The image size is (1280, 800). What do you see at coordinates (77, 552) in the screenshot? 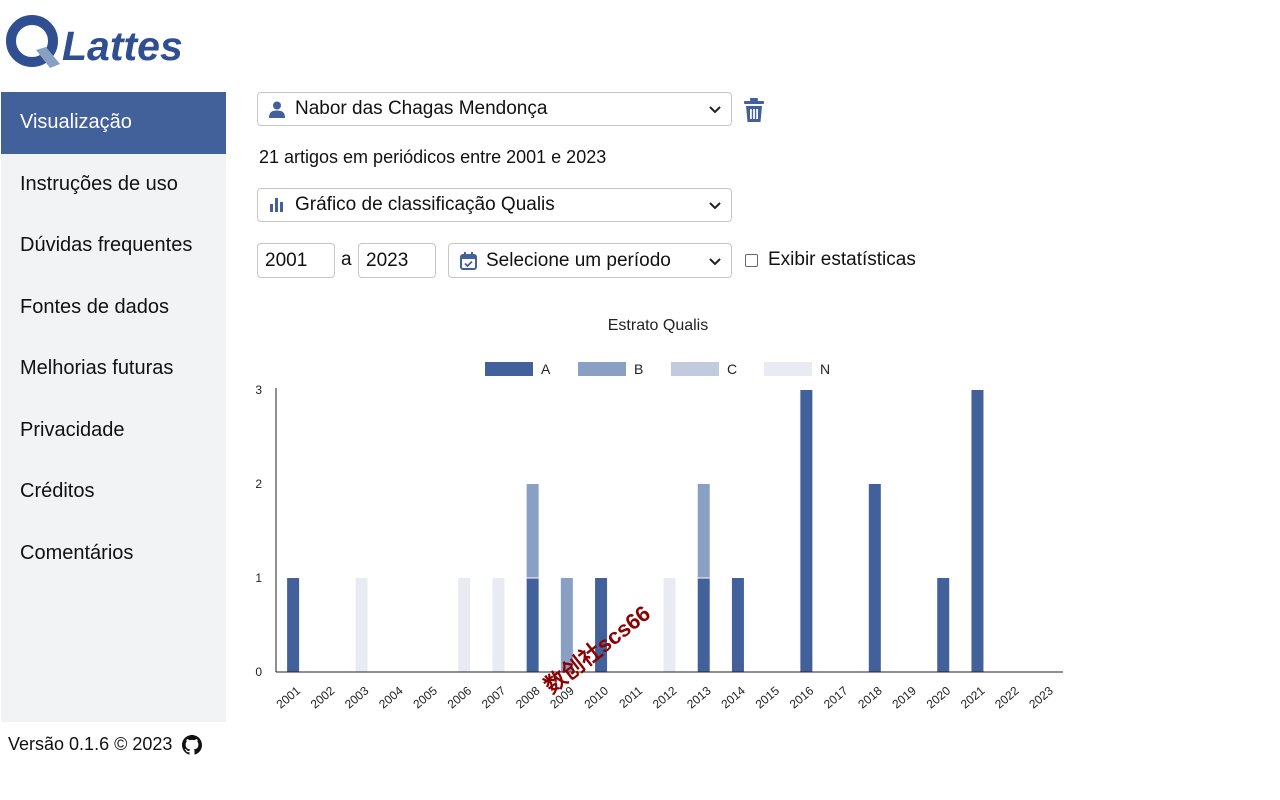
I see `sidebar-item-comentarios: Comentários` at bounding box center [77, 552].